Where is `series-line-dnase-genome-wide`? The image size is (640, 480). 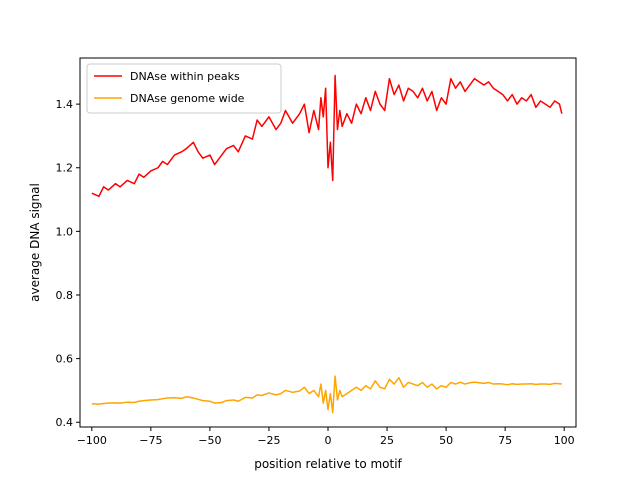
series-line-dnase-genome-wide is located at coordinates (326, 394).